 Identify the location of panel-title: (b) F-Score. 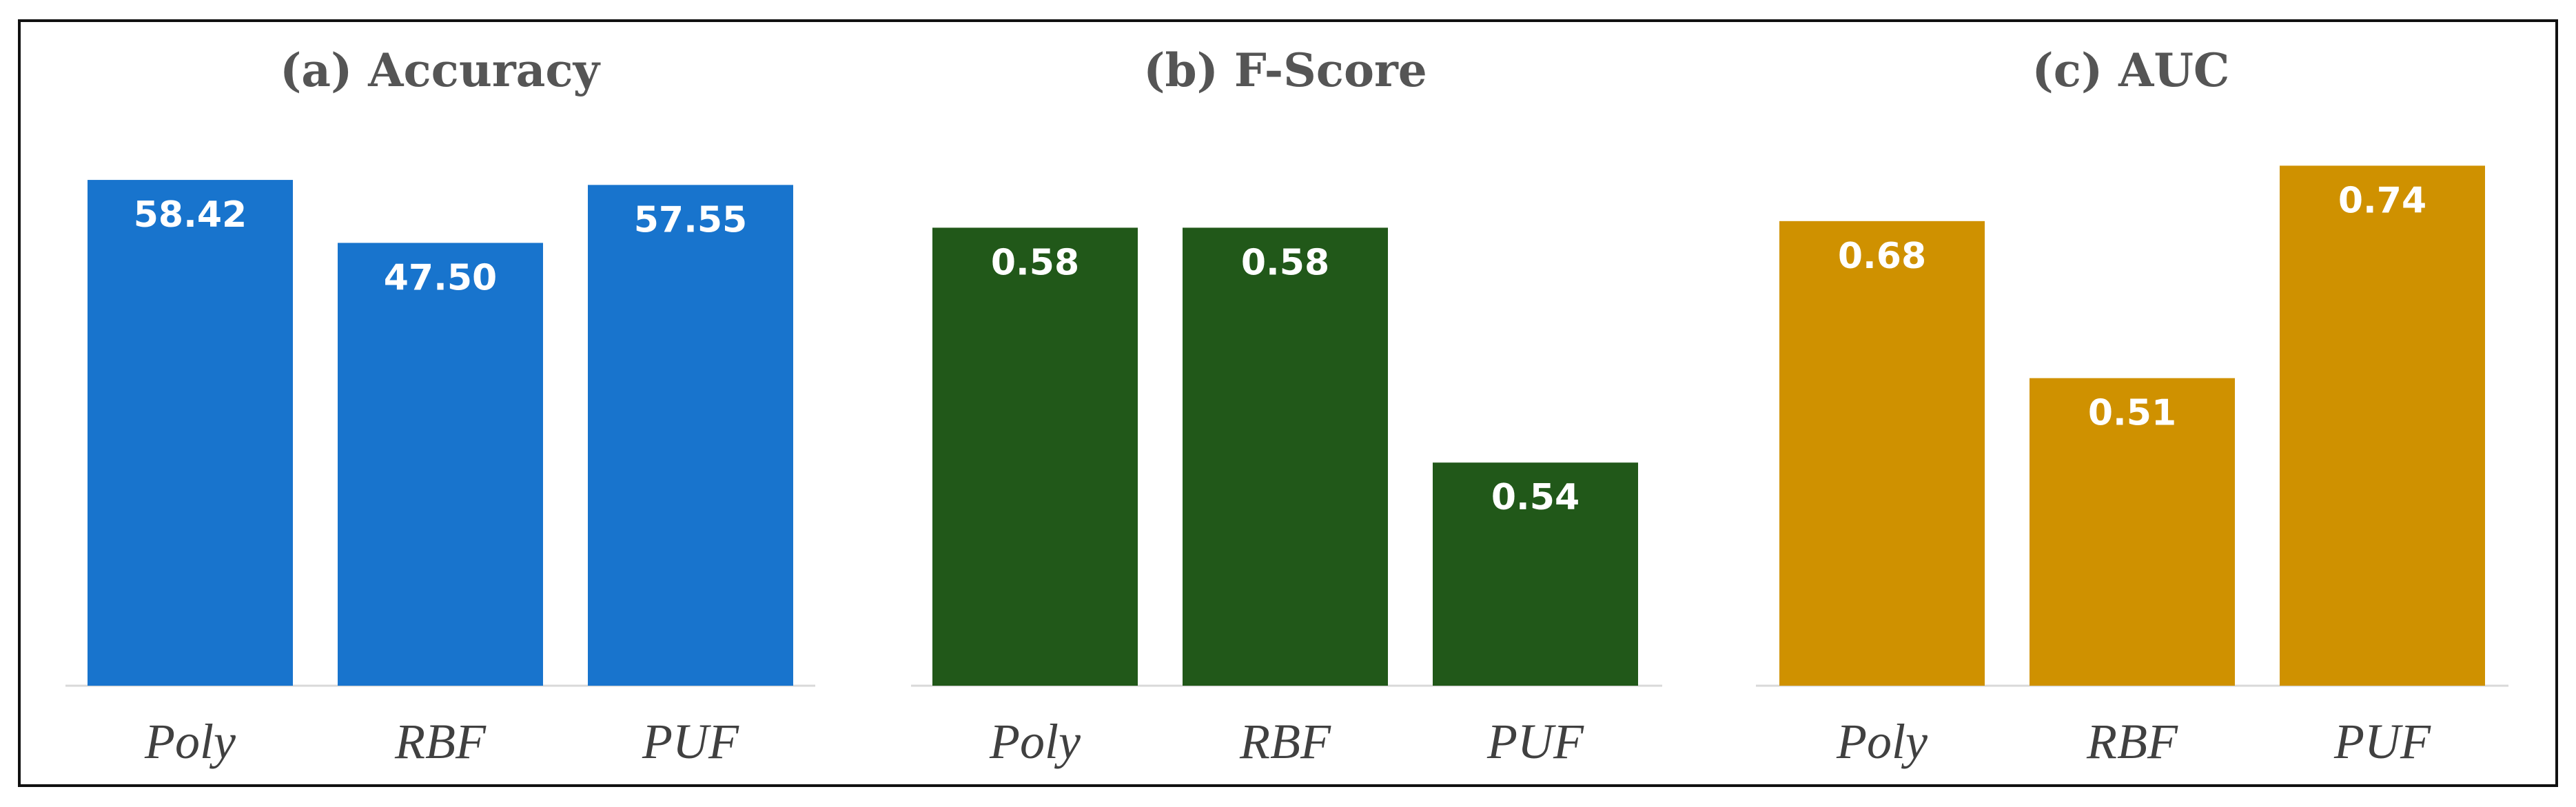
(1285, 70).